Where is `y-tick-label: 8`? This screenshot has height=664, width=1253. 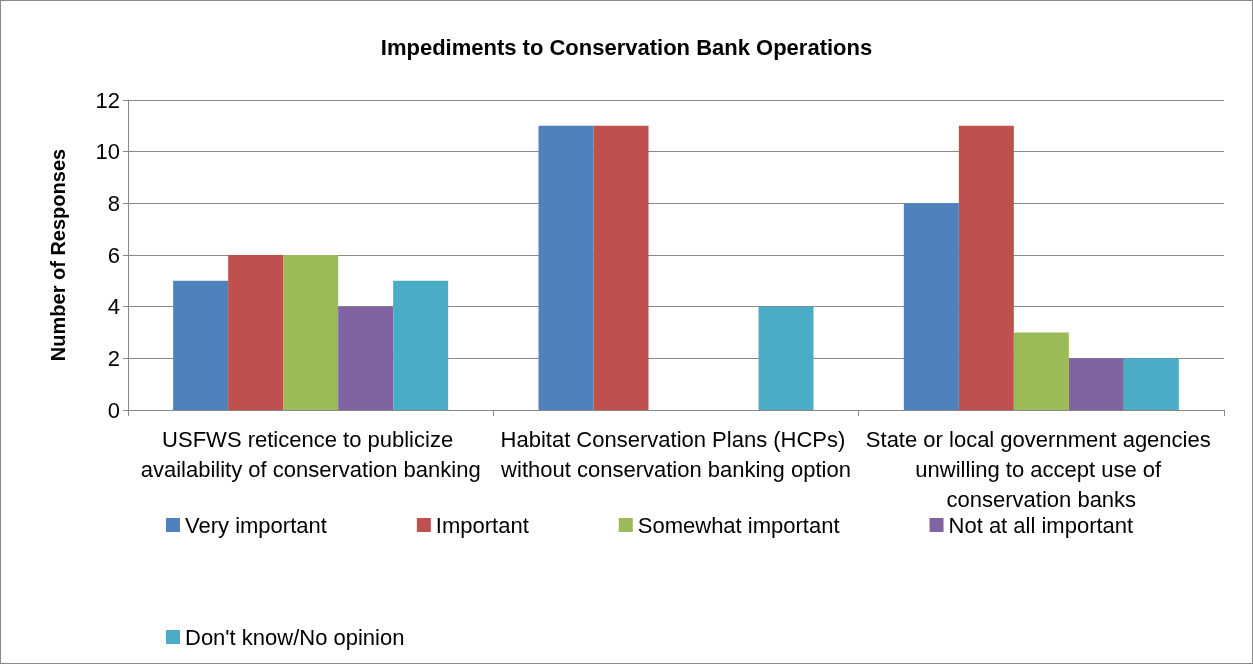 y-tick-label: 8 is located at coordinates (113, 203).